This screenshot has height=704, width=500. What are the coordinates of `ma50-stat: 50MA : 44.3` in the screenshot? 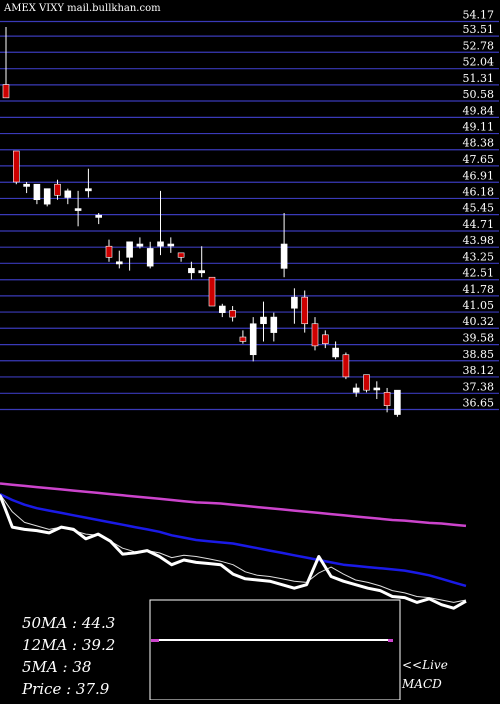 It's located at (69, 623).